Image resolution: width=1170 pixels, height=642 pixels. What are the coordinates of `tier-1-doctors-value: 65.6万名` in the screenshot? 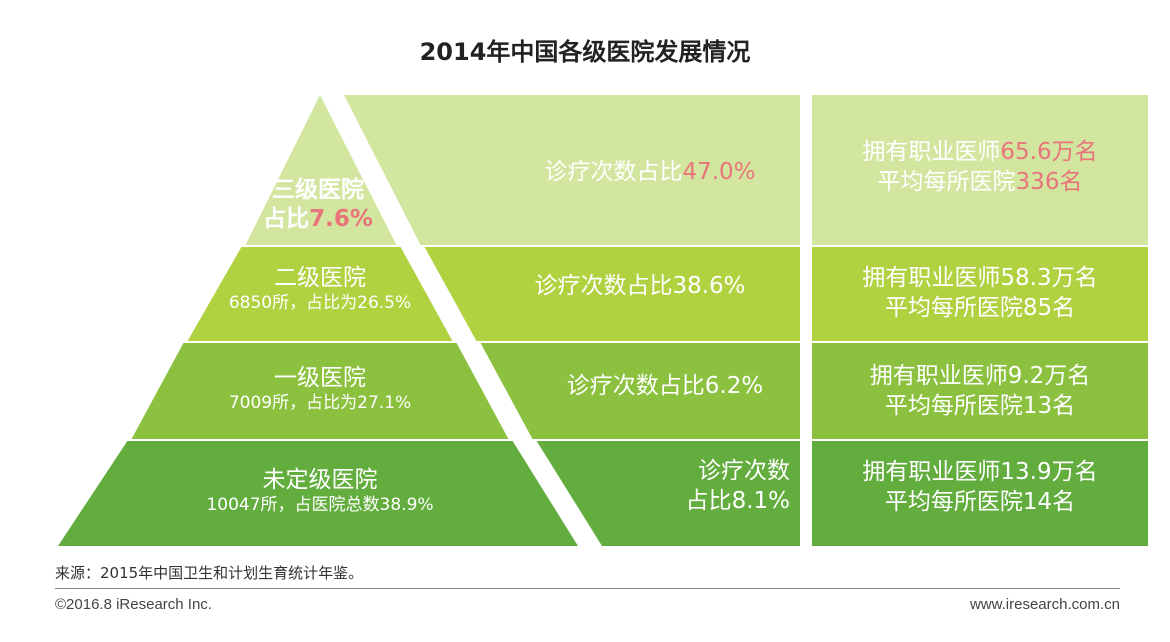 It's located at (1049, 152).